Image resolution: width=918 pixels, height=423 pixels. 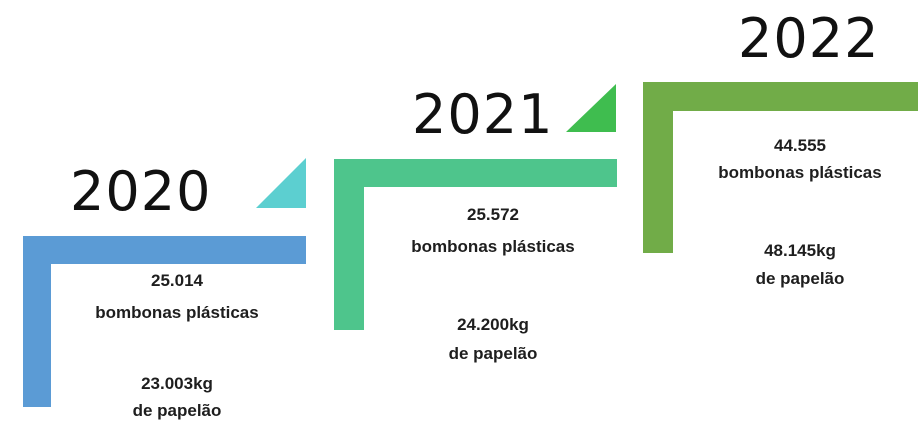 What do you see at coordinates (141, 191) in the screenshot?
I see `year-label: 2020` at bounding box center [141, 191].